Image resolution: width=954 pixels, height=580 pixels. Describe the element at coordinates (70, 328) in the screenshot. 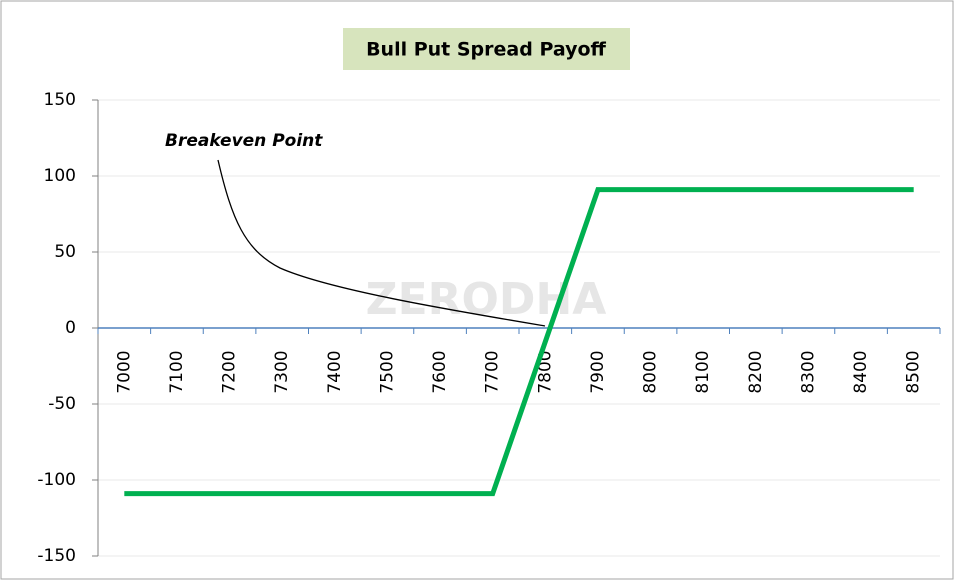

I see `y-tick-label: 0` at that location.